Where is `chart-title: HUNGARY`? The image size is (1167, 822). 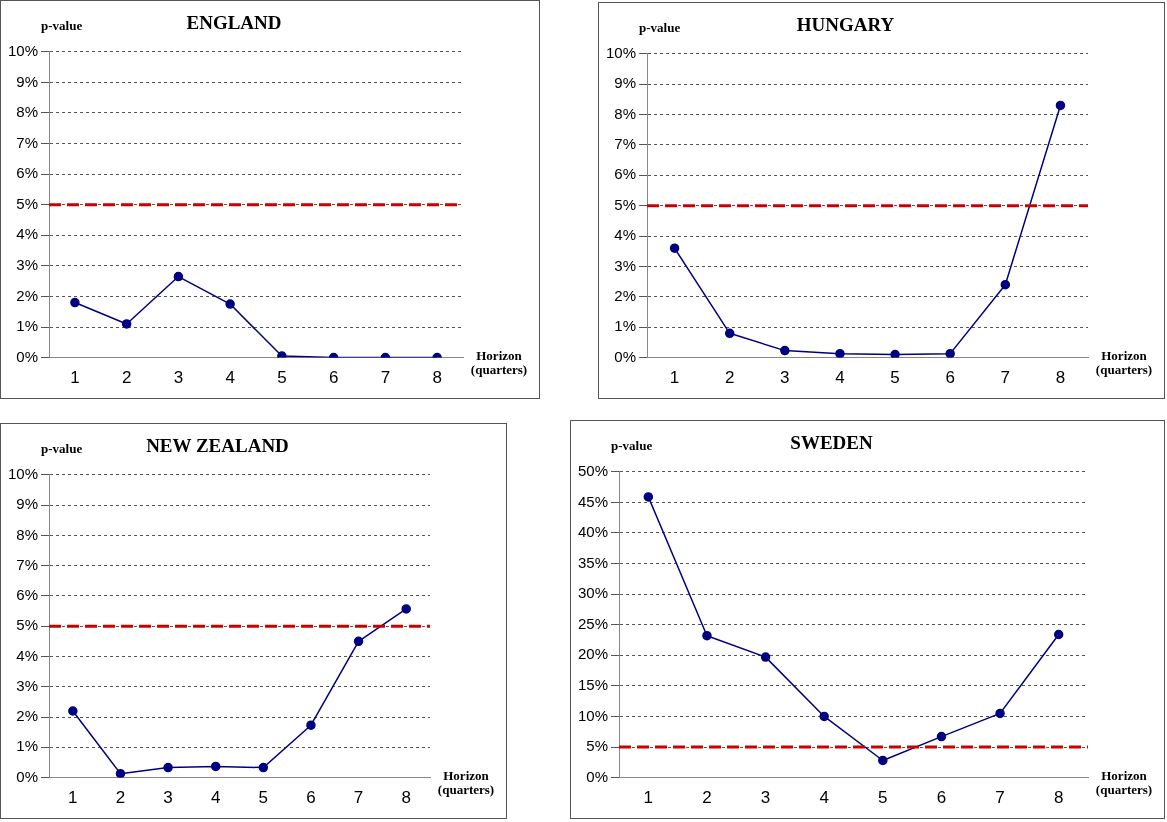 chart-title: HUNGARY is located at coordinates (845, 25).